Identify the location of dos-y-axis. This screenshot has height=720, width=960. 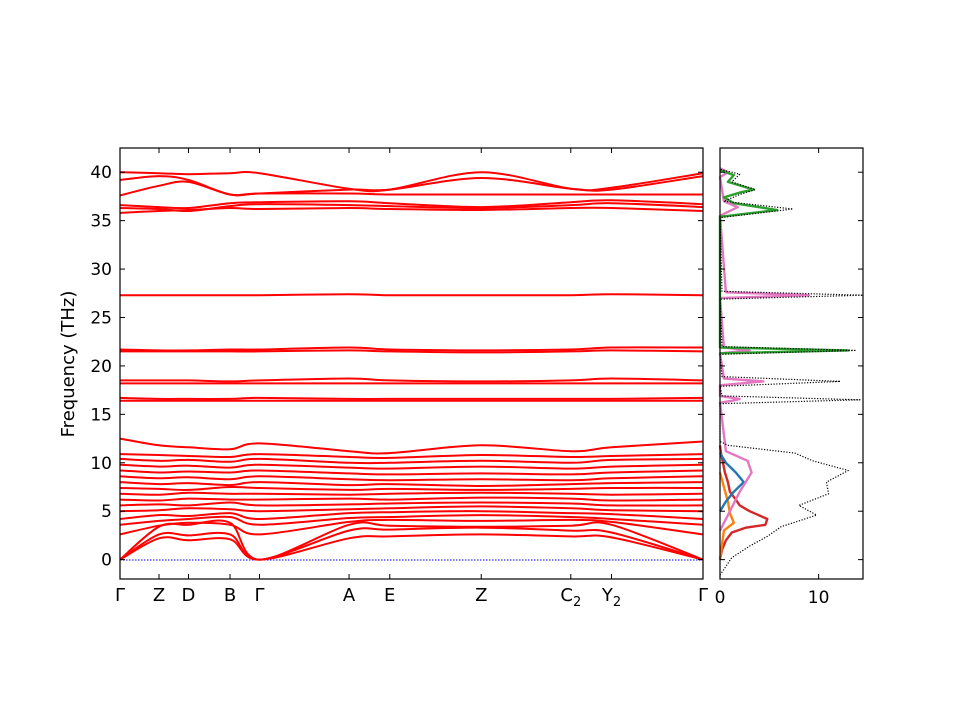
(791, 366).